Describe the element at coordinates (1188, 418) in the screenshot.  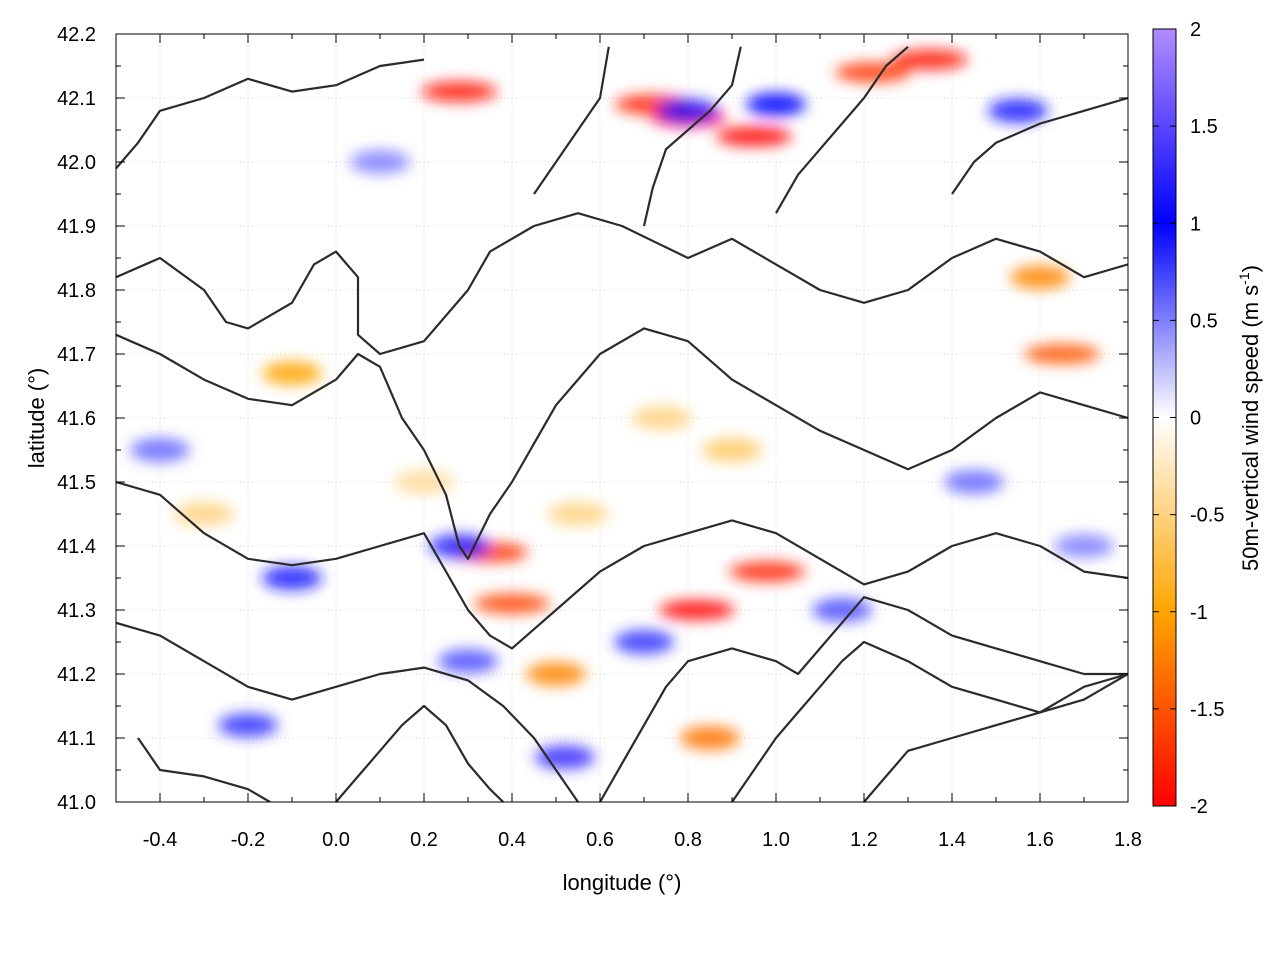
I see `colorbar-ticks: 2 1.5 1 0.5 0 -0.5 -1 -1.5 -2` at that location.